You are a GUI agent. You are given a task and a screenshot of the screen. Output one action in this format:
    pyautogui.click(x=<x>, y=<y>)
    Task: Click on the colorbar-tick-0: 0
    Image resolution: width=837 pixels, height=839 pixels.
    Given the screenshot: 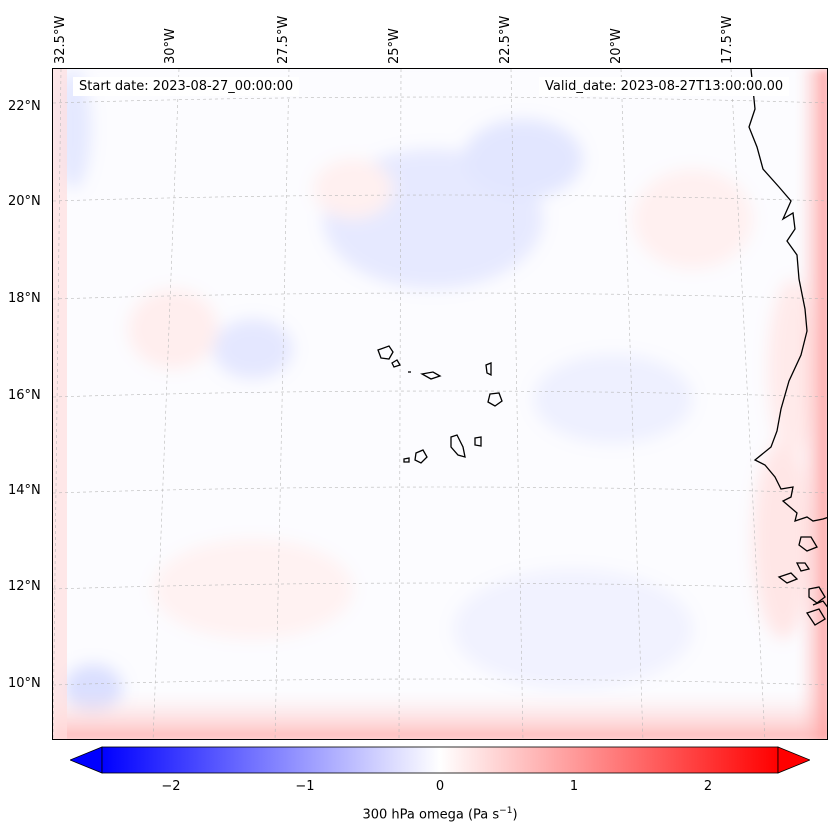 What is the action you would take?
    pyautogui.click(x=440, y=786)
    